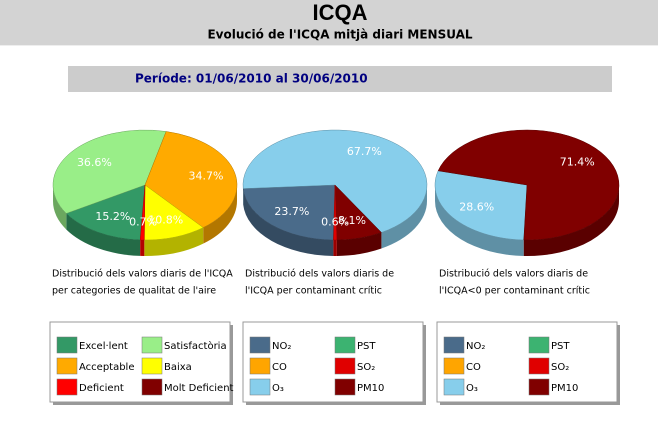  What do you see at coordinates (514, 291) in the screenshot?
I see `caption: l'ICQA<0 per contaminant crític` at bounding box center [514, 291].